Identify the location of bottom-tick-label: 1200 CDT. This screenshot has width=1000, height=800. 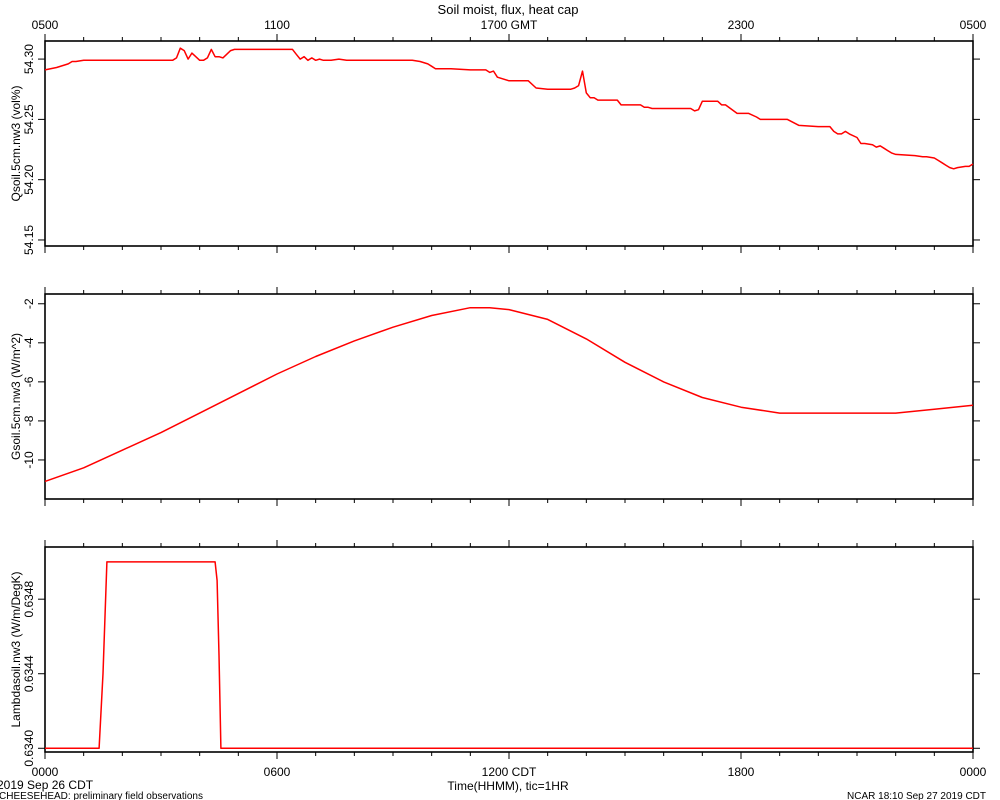
(509, 772).